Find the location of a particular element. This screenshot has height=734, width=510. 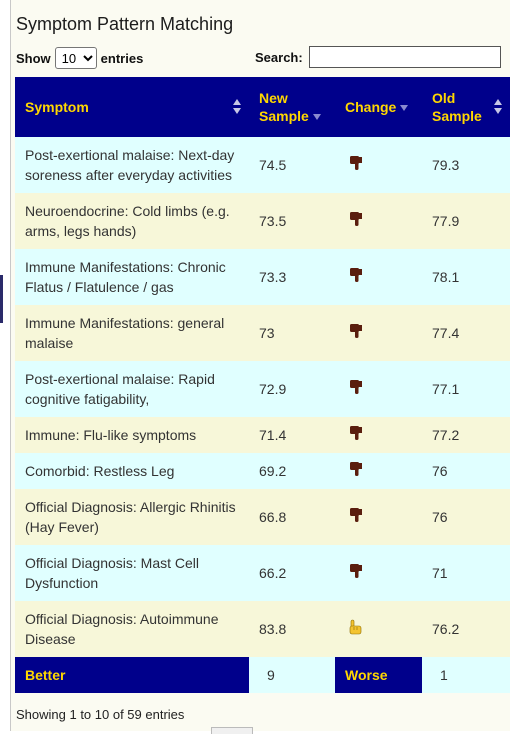

column-header-new-sample: New Sample is located at coordinates (292, 107).